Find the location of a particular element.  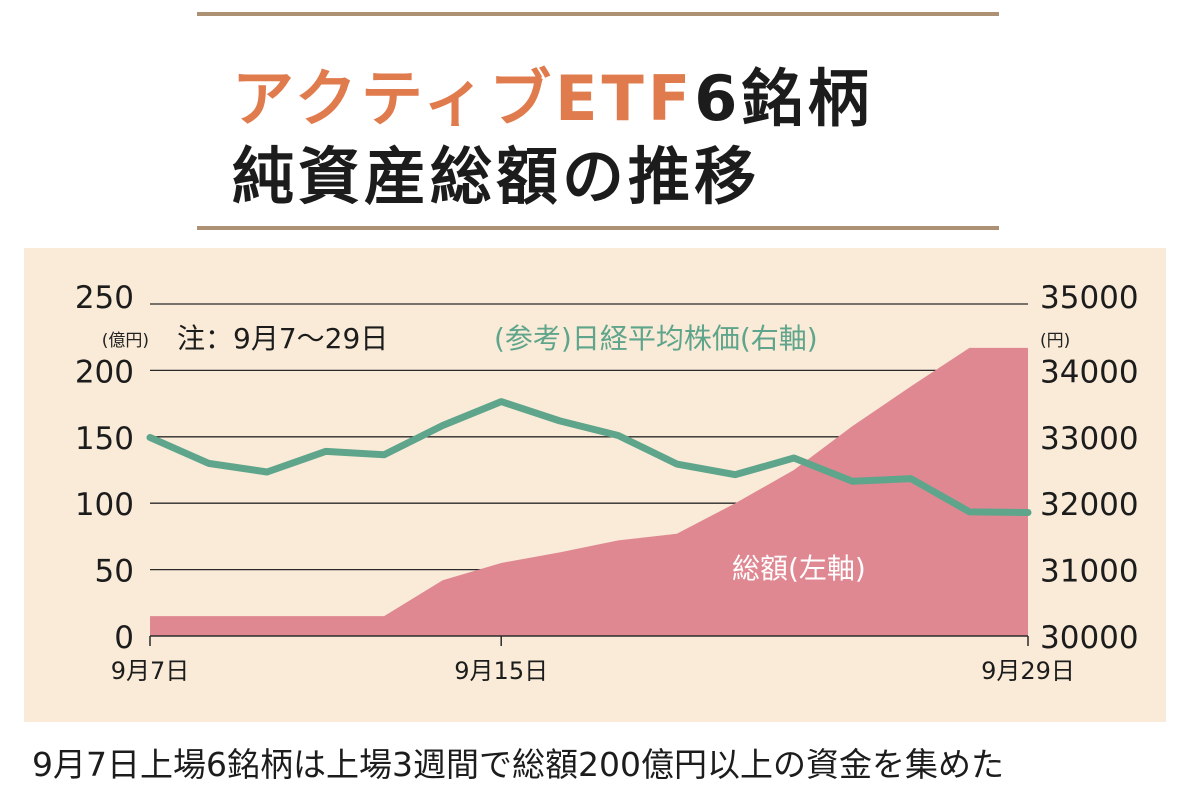

title-accent: アクティブETF is located at coordinates (463, 98).